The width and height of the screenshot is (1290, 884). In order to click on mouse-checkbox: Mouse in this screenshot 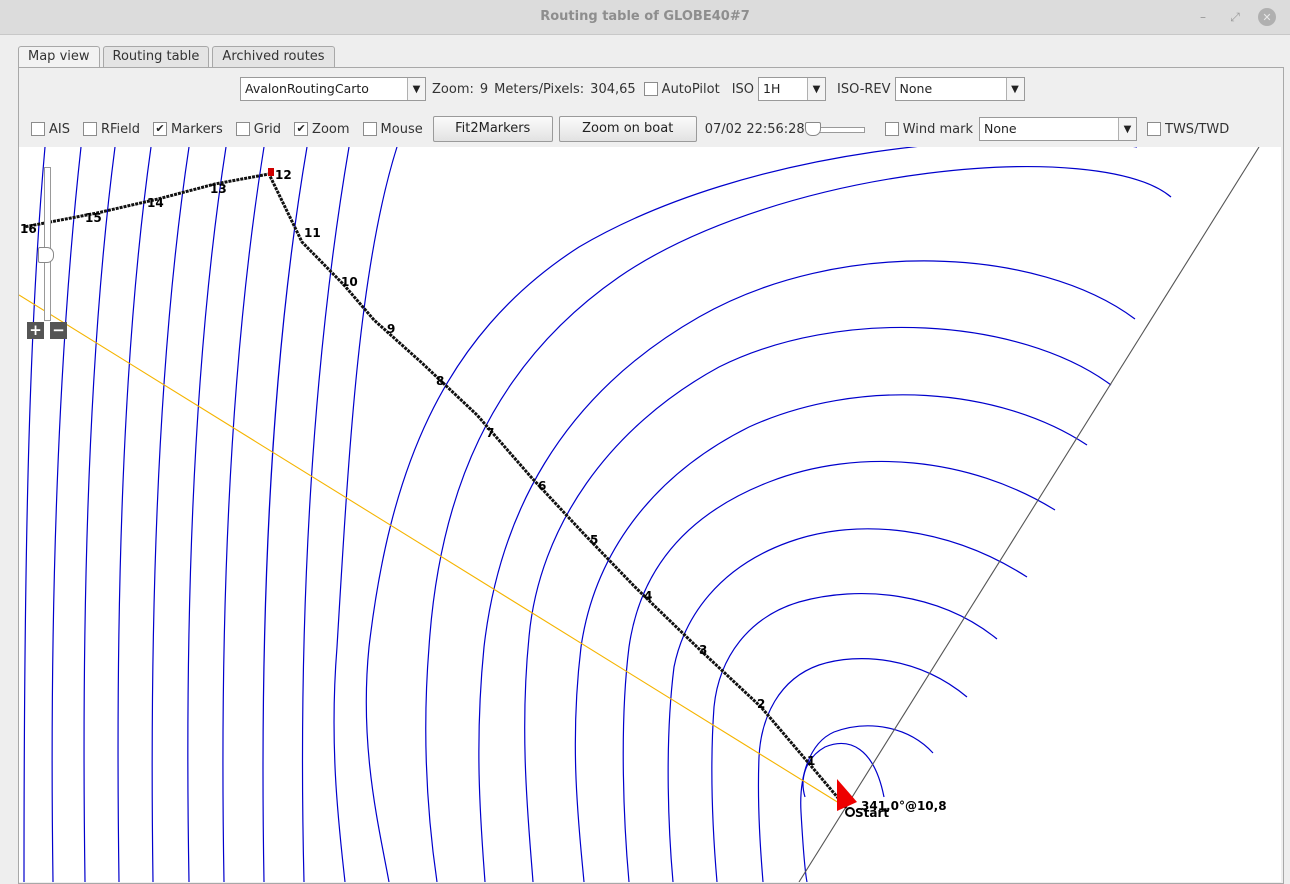, I will do `click(392, 129)`.